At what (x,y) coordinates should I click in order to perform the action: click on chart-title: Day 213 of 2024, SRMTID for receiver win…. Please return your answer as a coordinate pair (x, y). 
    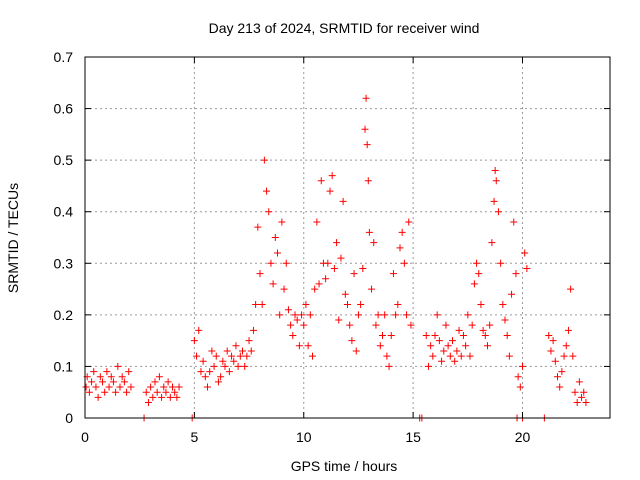
    Looking at the image, I should click on (344, 28).